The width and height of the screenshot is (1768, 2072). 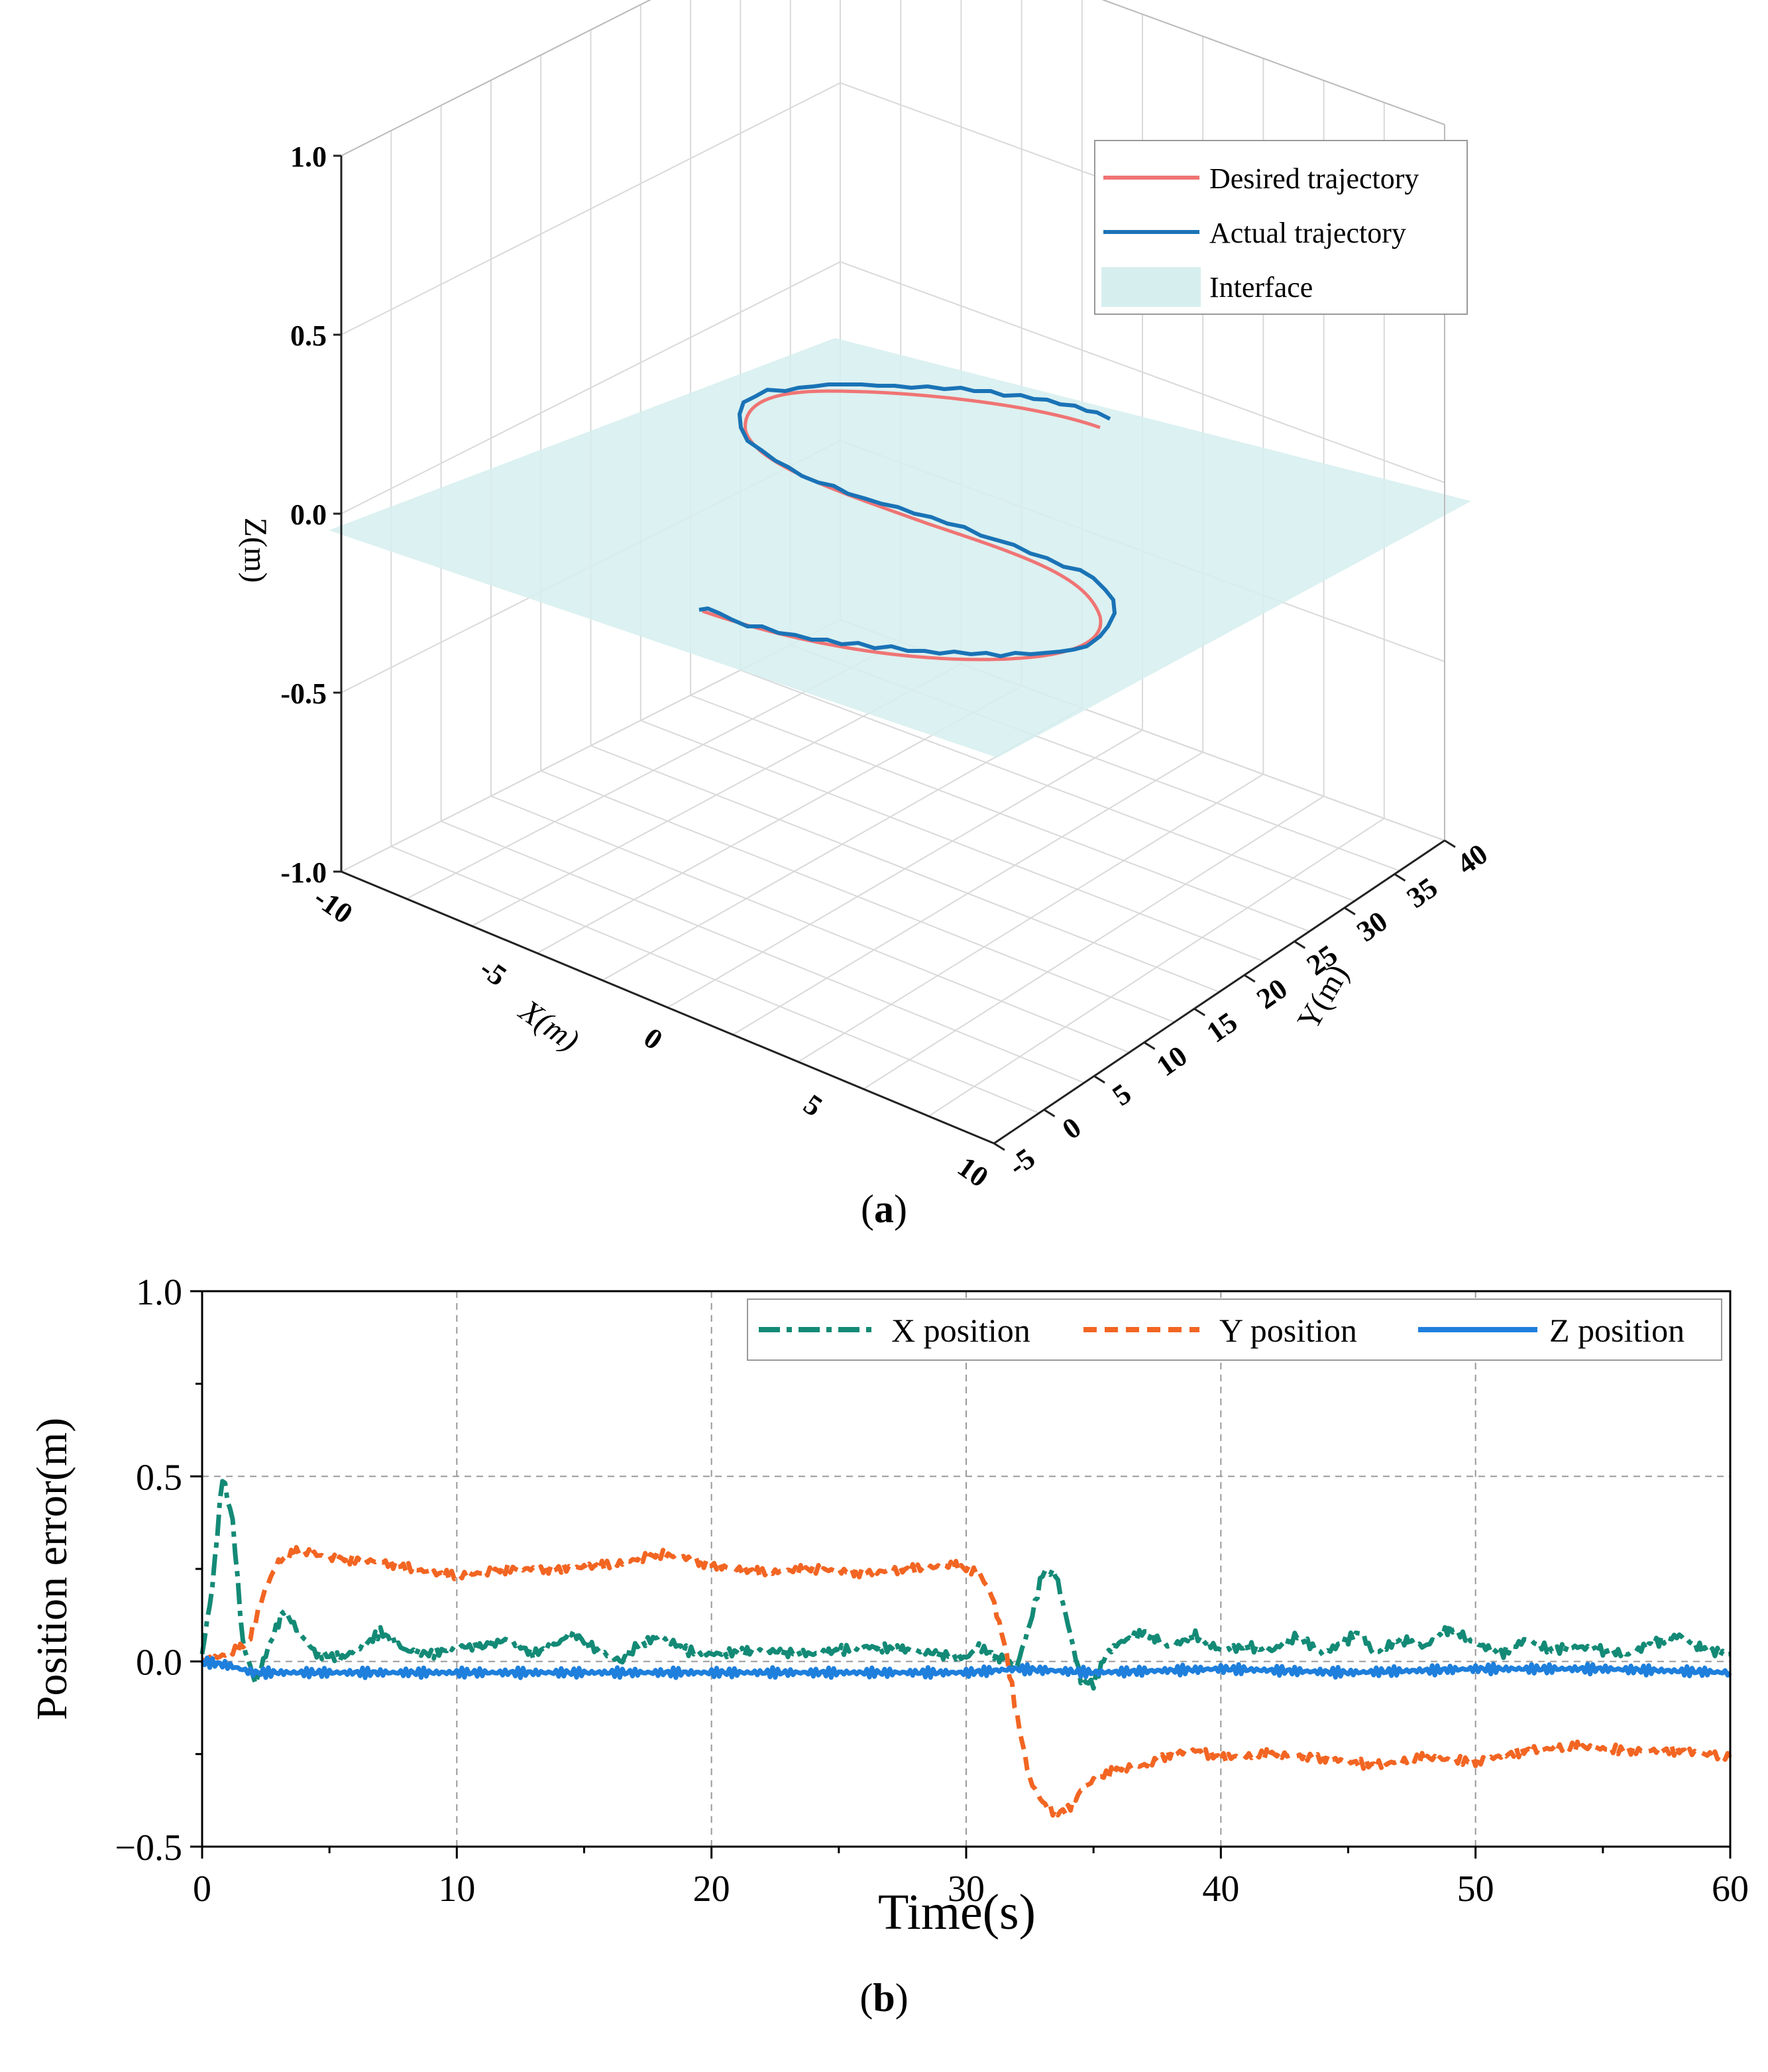 I want to click on x-tick-label: 5, so click(x=813, y=1105).